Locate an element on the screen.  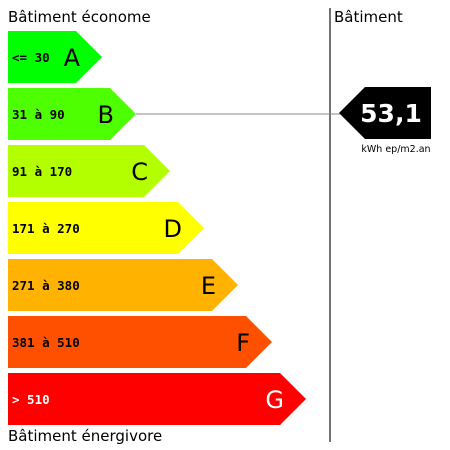
class-letter-b: B is located at coordinates (106, 115).